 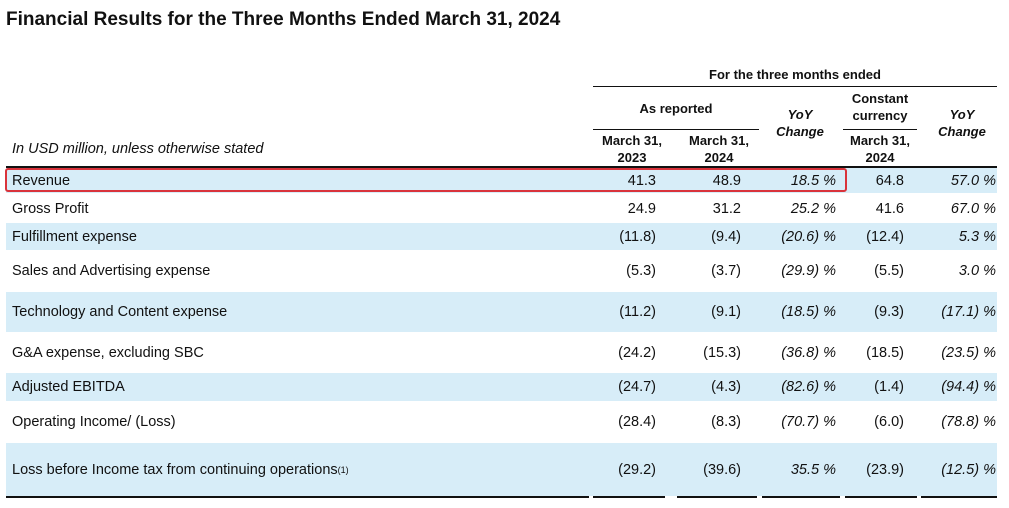 What do you see at coordinates (637, 352) in the screenshot?
I see `value-2023: (24.2)` at bounding box center [637, 352].